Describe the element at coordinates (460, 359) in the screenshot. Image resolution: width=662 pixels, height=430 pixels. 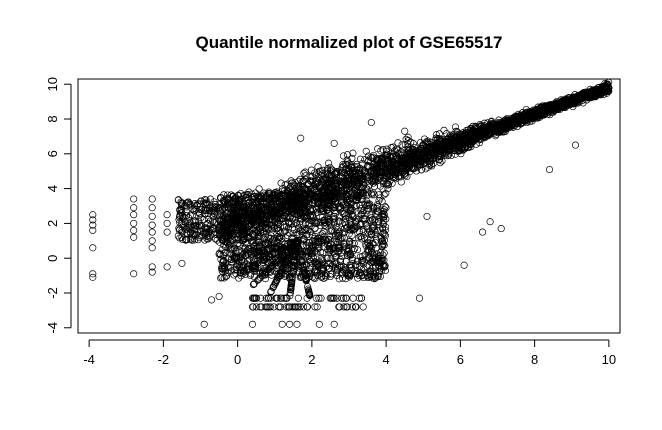
I see `x-tick-label: 6` at that location.